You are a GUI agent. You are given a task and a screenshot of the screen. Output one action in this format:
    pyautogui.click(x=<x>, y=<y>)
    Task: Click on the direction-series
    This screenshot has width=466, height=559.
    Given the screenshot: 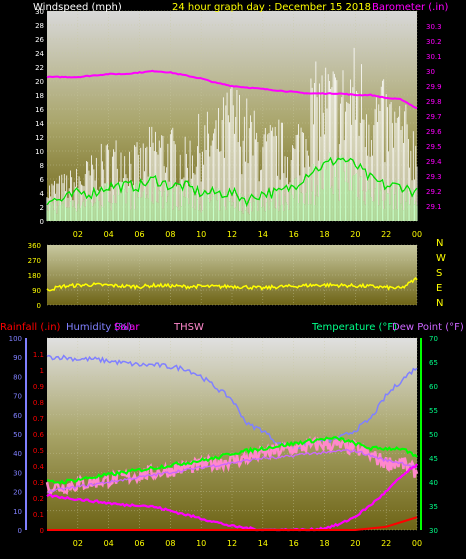 What is the action you would take?
    pyautogui.click(x=232, y=284)
    